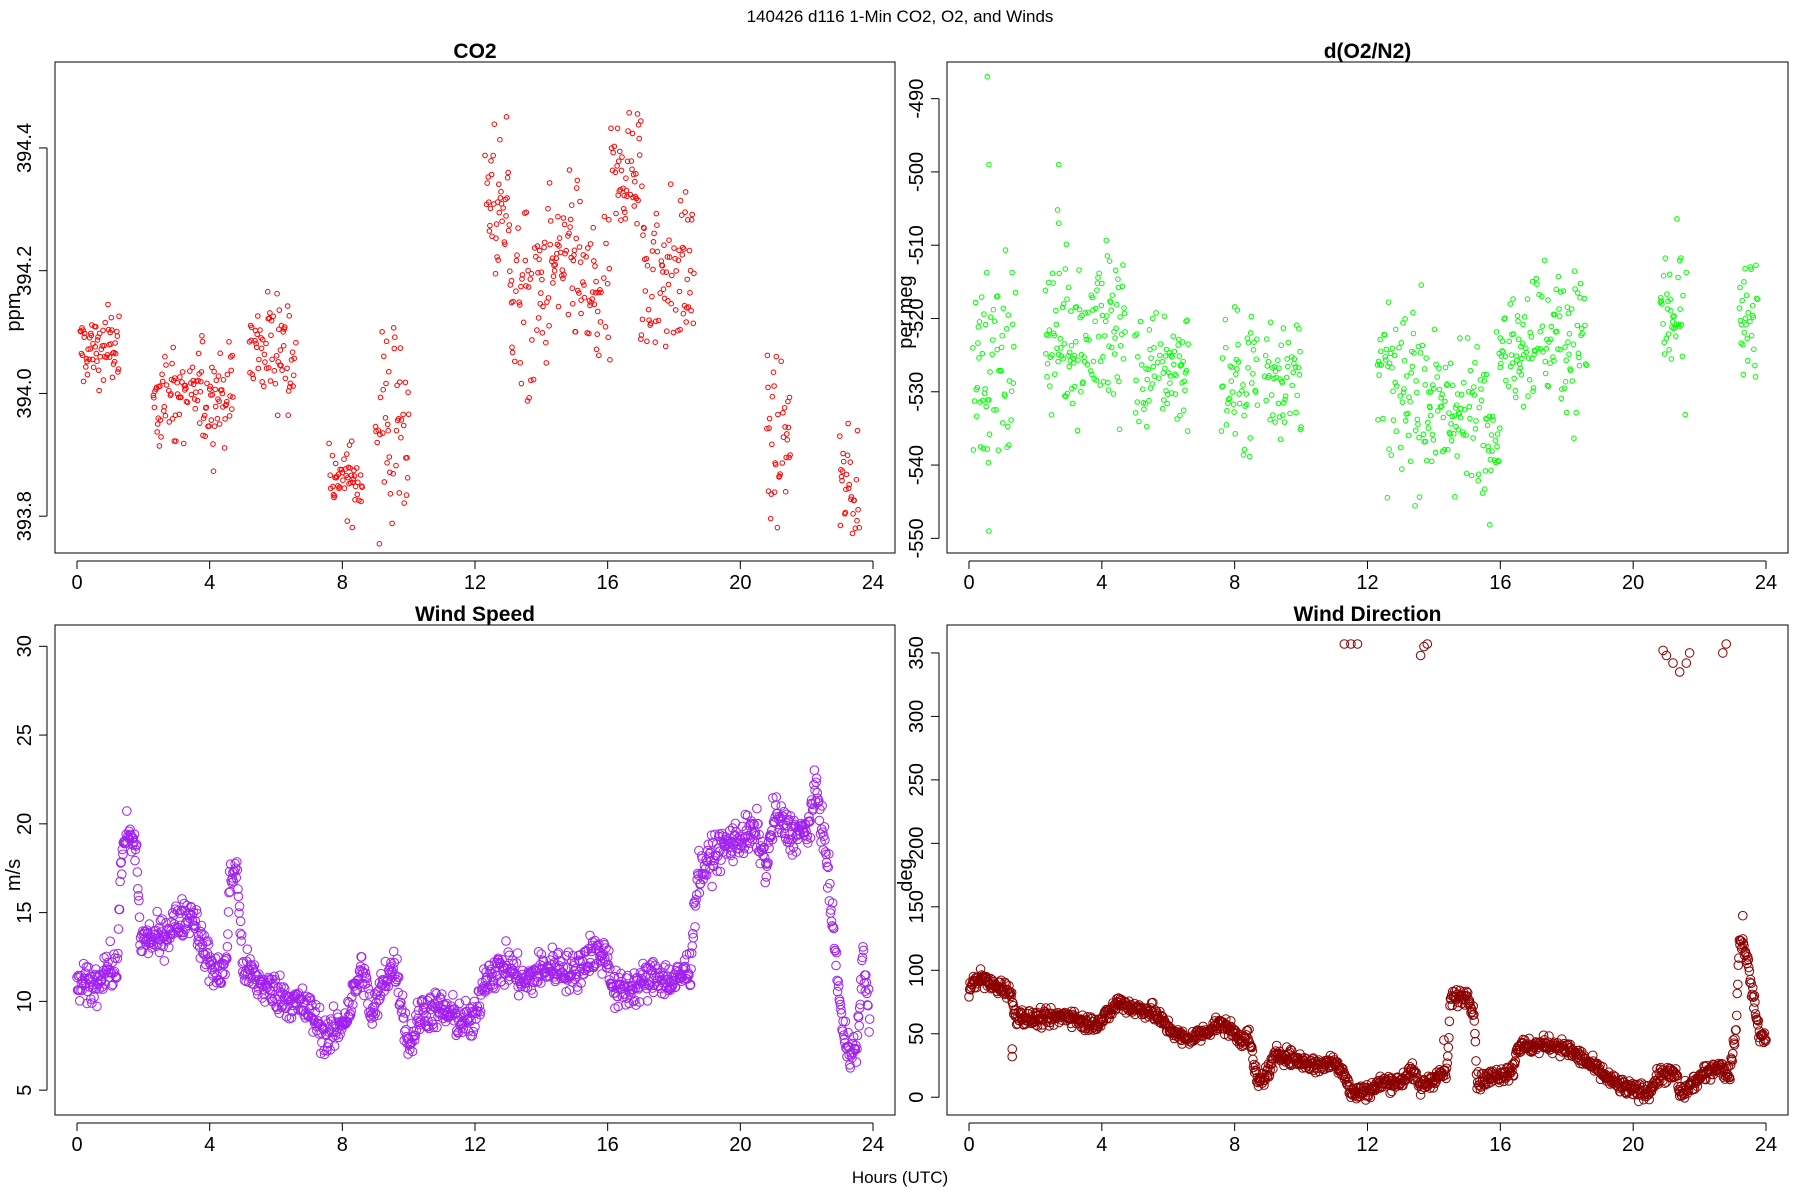 The width and height of the screenshot is (1800, 1200). Describe the element at coordinates (25, 148) in the screenshot. I see `y-tick-label: 394.4` at that location.